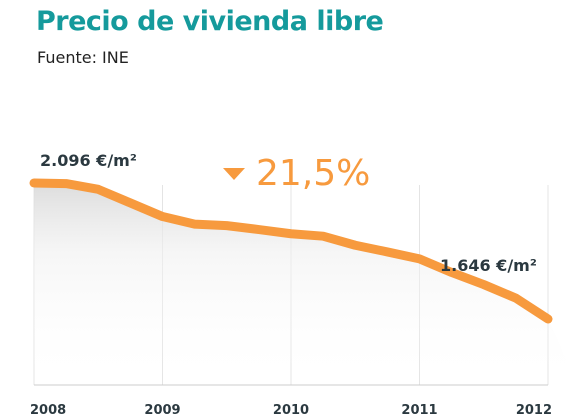 The height and width of the screenshot is (419, 581). What do you see at coordinates (88, 160) in the screenshot?
I see `start-value-label: 2.096 €/m²` at bounding box center [88, 160].